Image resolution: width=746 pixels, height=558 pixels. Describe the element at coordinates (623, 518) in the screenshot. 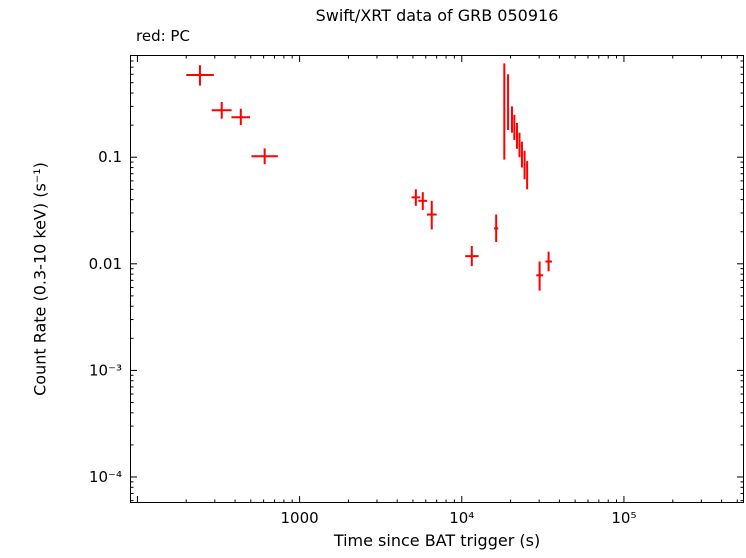

I see `svg-text: 10⁵` at that location.